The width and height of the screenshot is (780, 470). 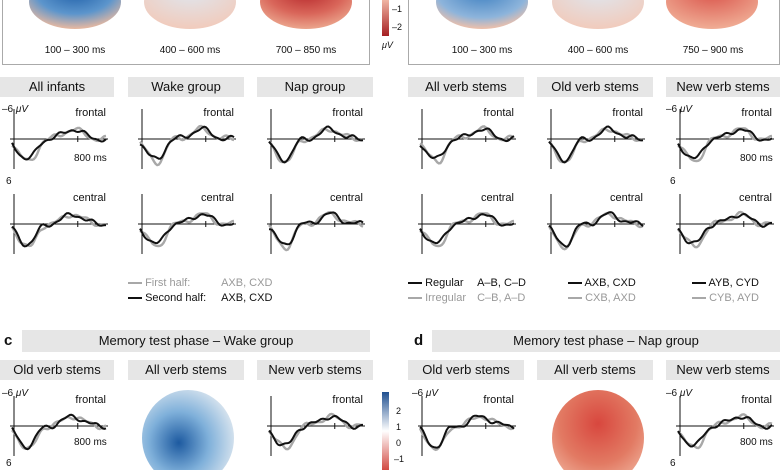 What do you see at coordinates (385, 18) in the screenshot?
I see `top-colorbar` at bounding box center [385, 18].